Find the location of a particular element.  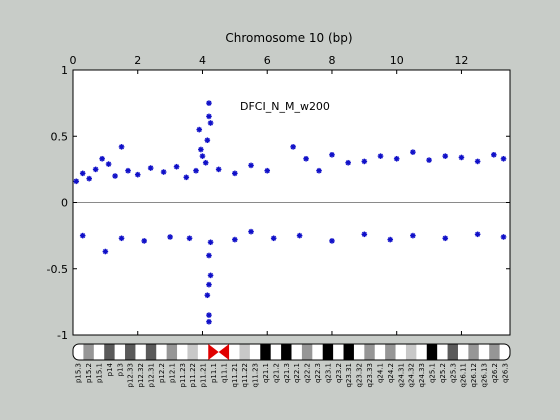

band-label: q23.33 is located at coordinates (370, 375).